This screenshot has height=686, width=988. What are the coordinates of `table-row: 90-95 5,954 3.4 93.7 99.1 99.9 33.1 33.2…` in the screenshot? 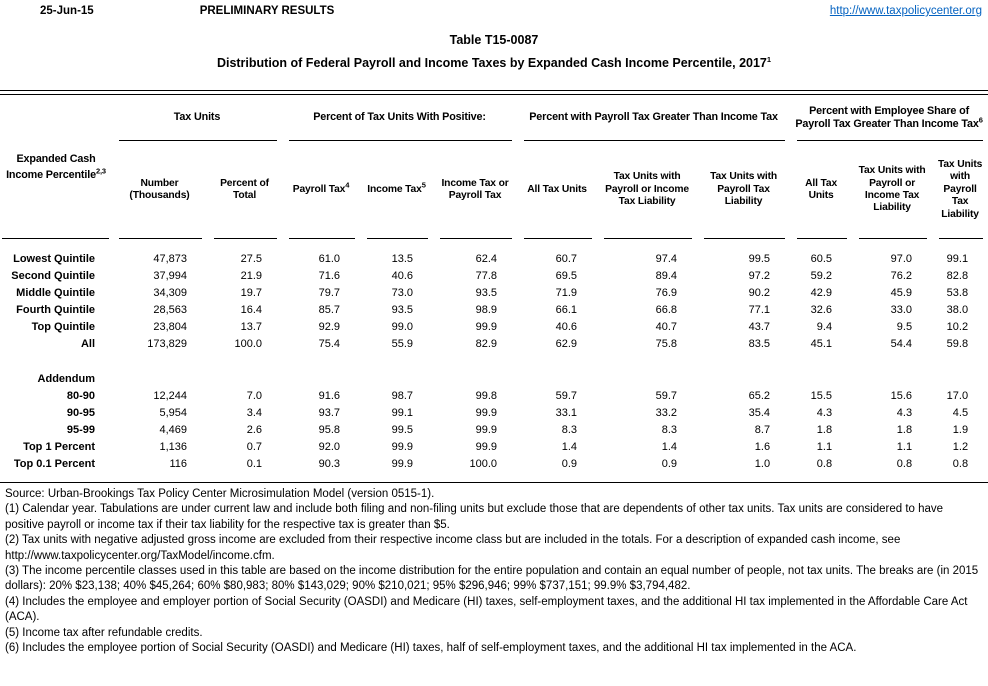 It's located at (494, 413).